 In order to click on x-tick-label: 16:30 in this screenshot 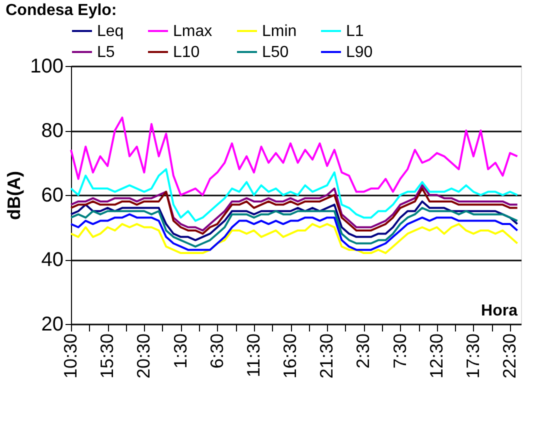, I will do `click(290, 356)`.